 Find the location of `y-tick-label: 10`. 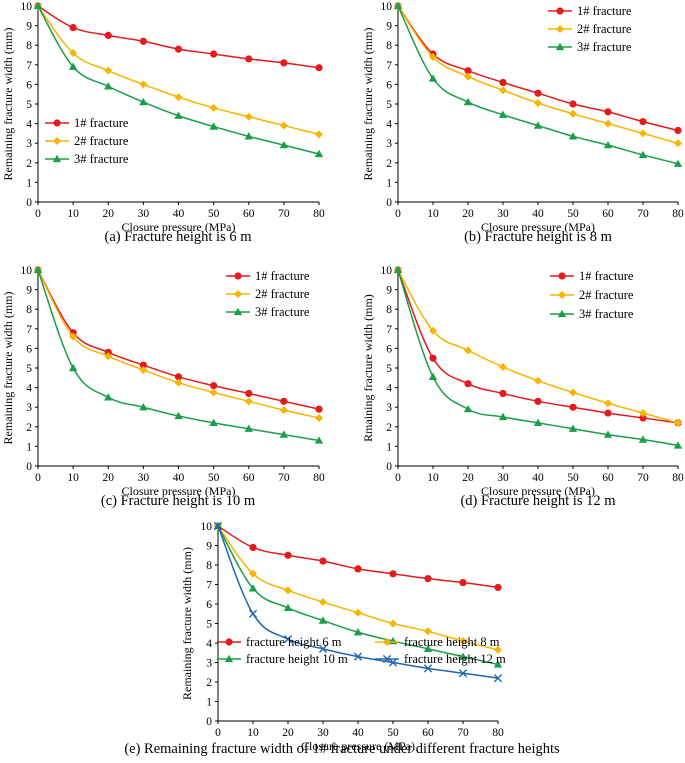

y-tick-label: 10 is located at coordinates (387, 271).